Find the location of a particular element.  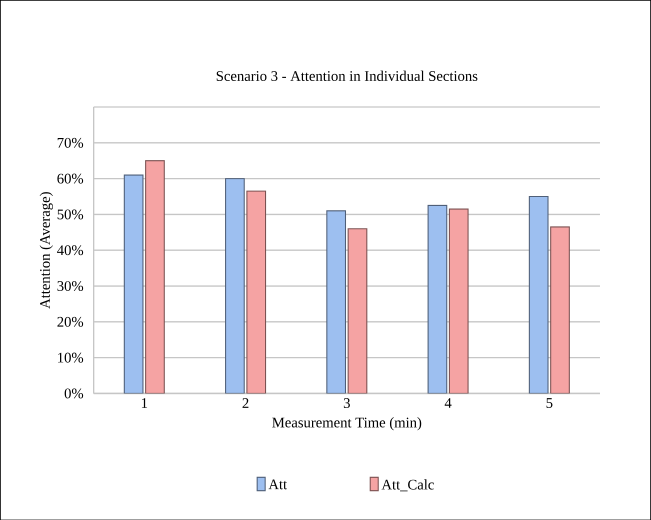

x-tick-label: 3 is located at coordinates (347, 403).